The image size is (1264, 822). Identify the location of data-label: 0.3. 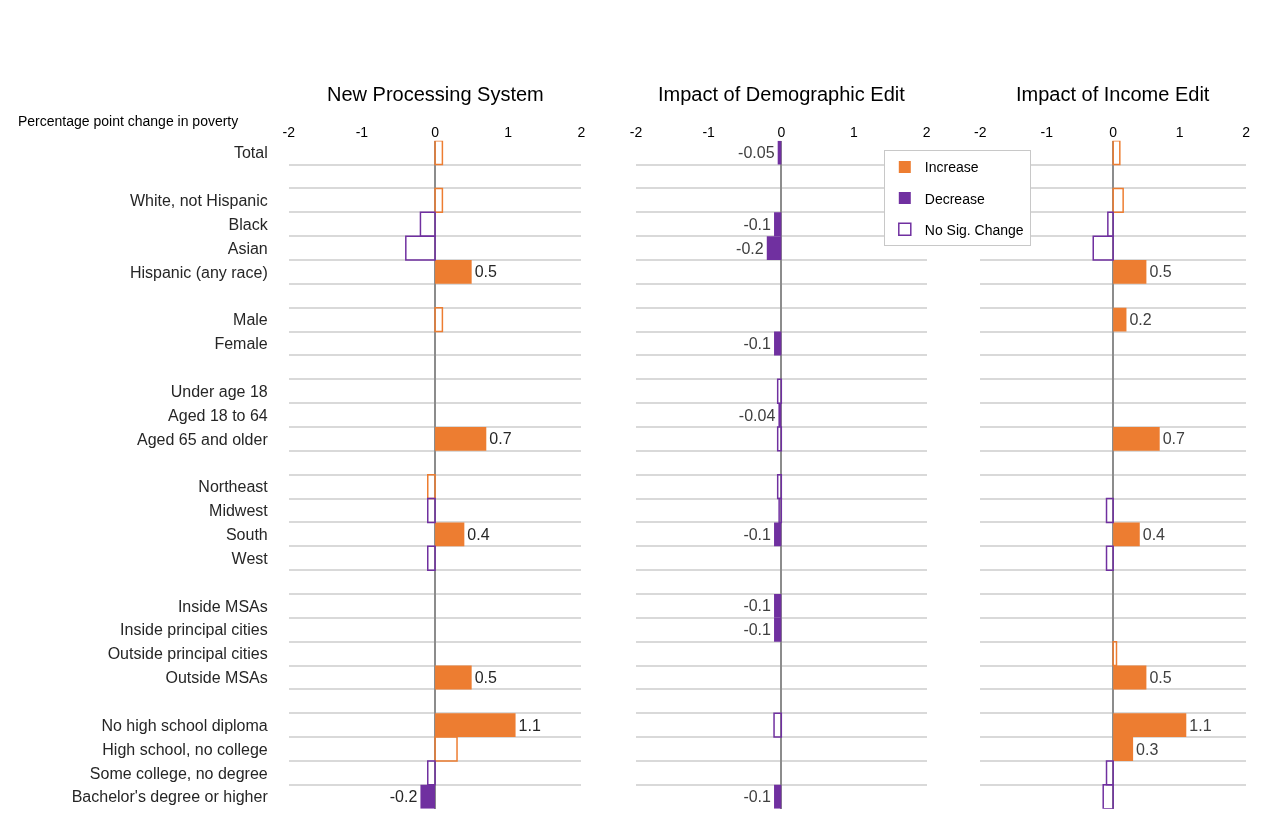
(1147, 749).